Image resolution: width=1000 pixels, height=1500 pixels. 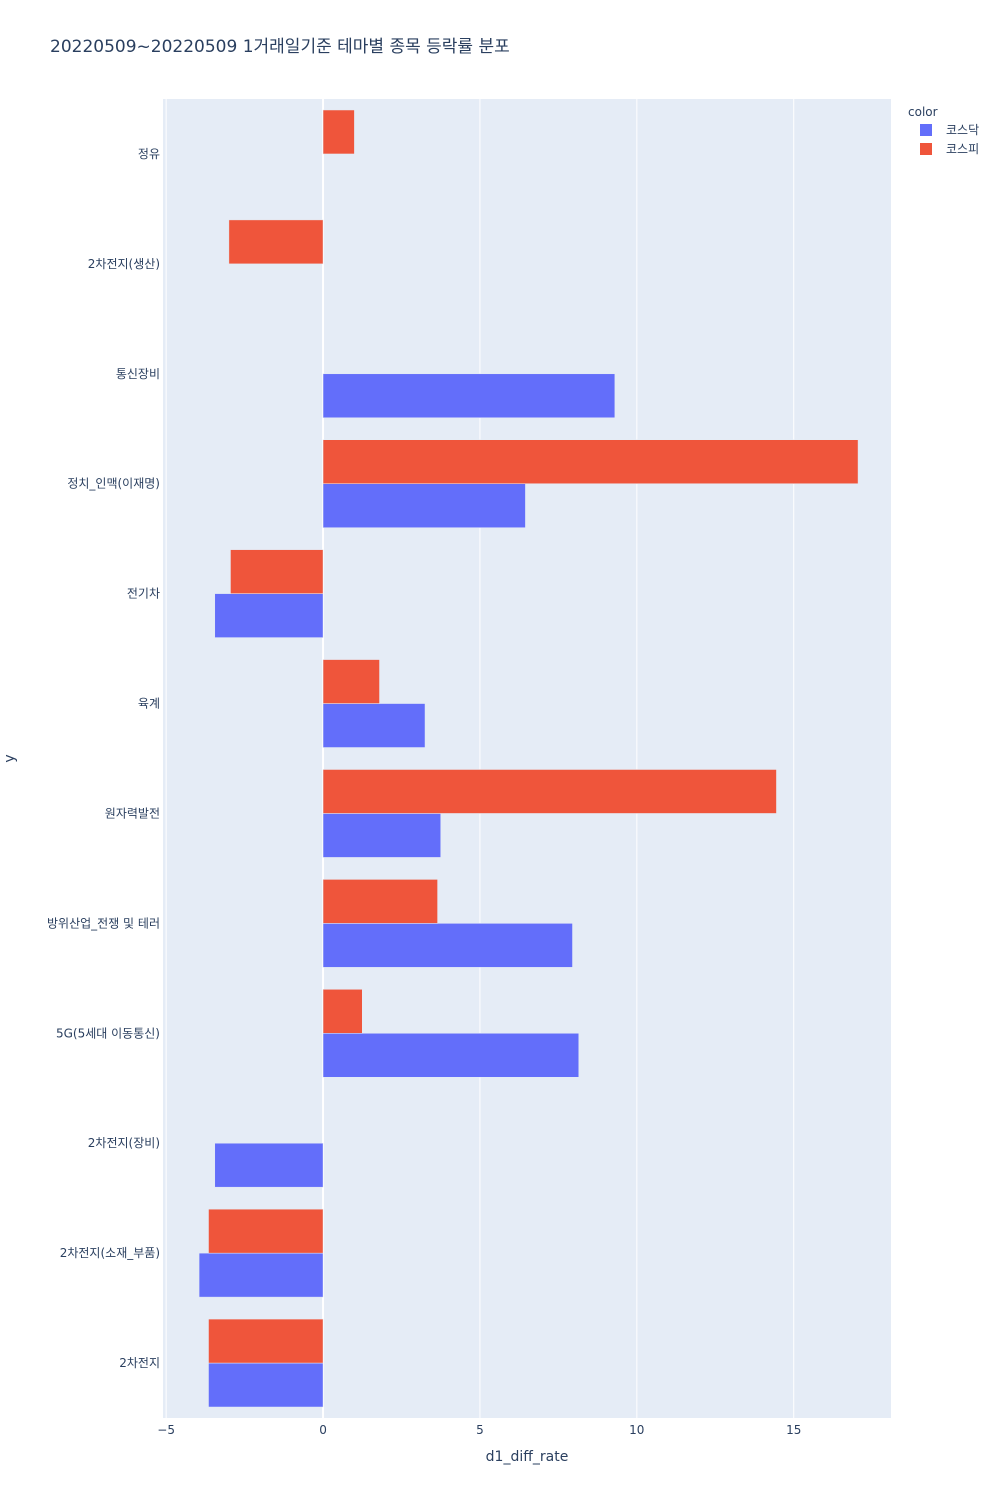 I want to click on y-tick-label: 원자력발전, so click(x=132, y=813).